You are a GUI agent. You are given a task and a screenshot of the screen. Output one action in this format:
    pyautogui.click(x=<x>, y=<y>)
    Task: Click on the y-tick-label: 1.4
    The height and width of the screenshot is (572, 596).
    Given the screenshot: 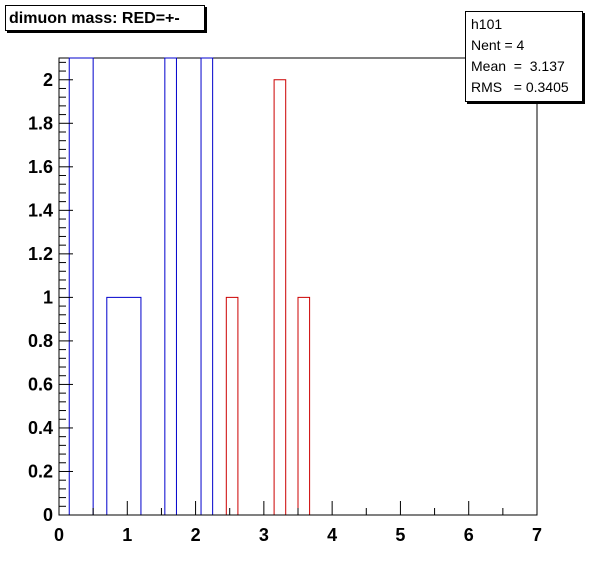 What is the action you would take?
    pyautogui.click(x=40, y=210)
    